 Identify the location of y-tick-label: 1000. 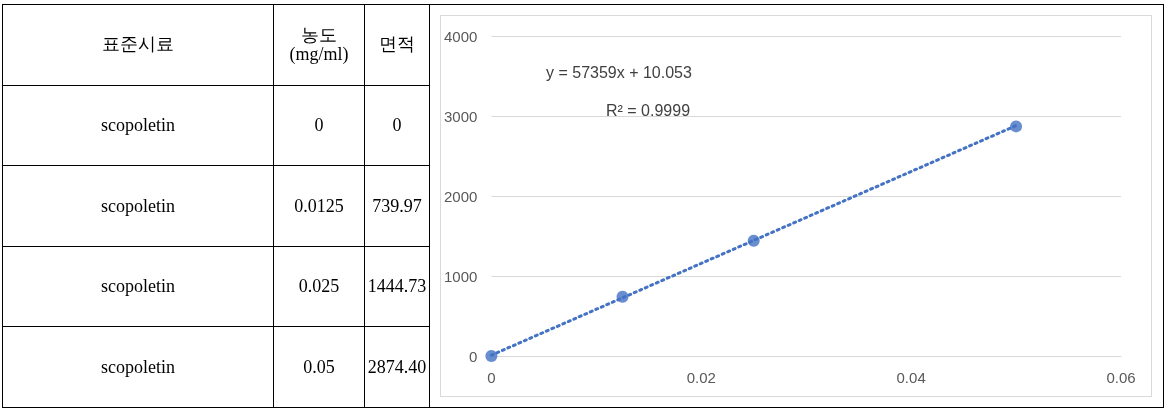
(460, 276).